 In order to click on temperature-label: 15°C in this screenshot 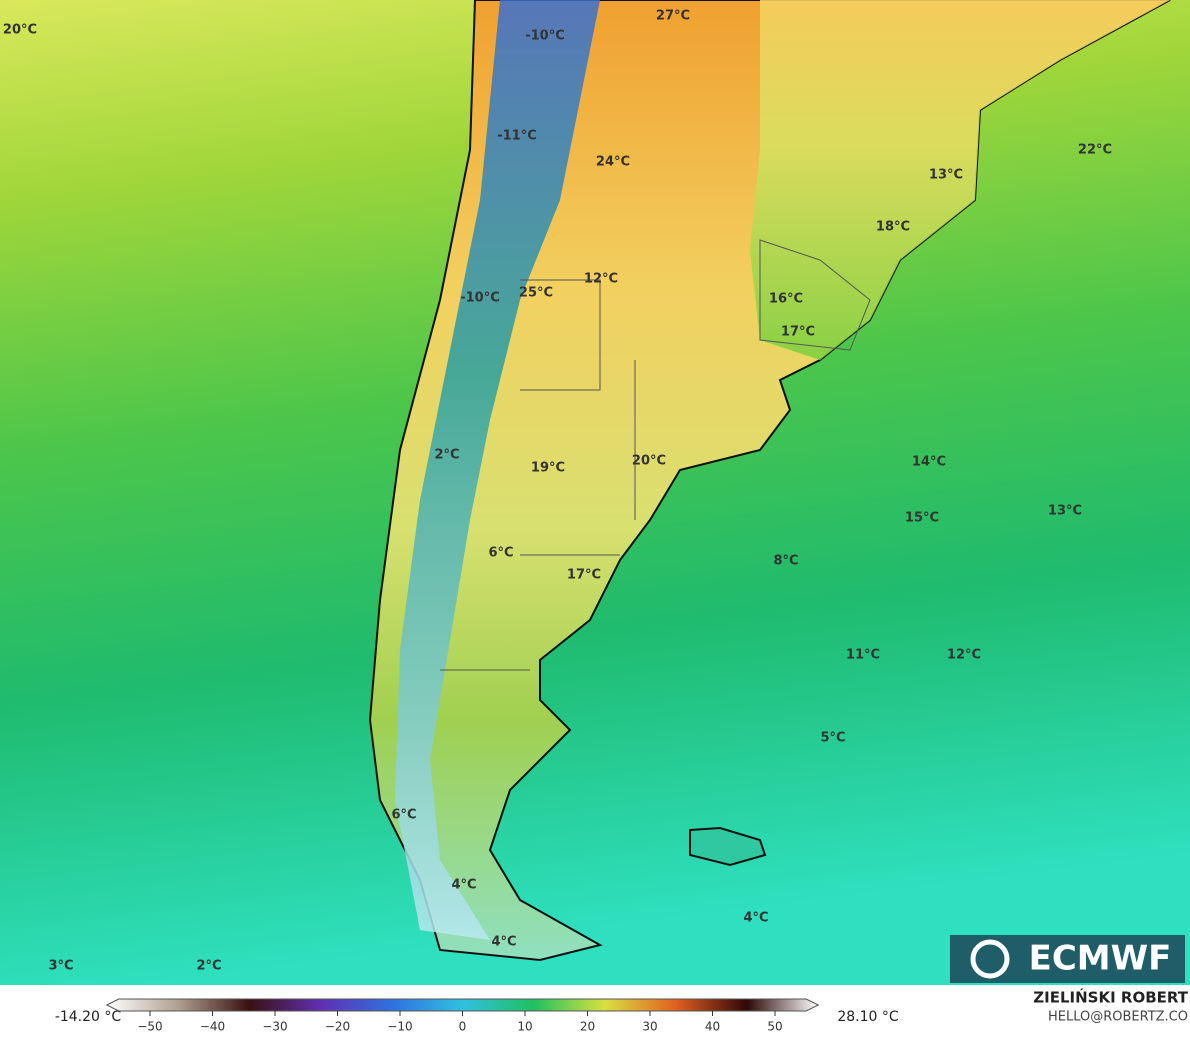, I will do `click(922, 518)`.